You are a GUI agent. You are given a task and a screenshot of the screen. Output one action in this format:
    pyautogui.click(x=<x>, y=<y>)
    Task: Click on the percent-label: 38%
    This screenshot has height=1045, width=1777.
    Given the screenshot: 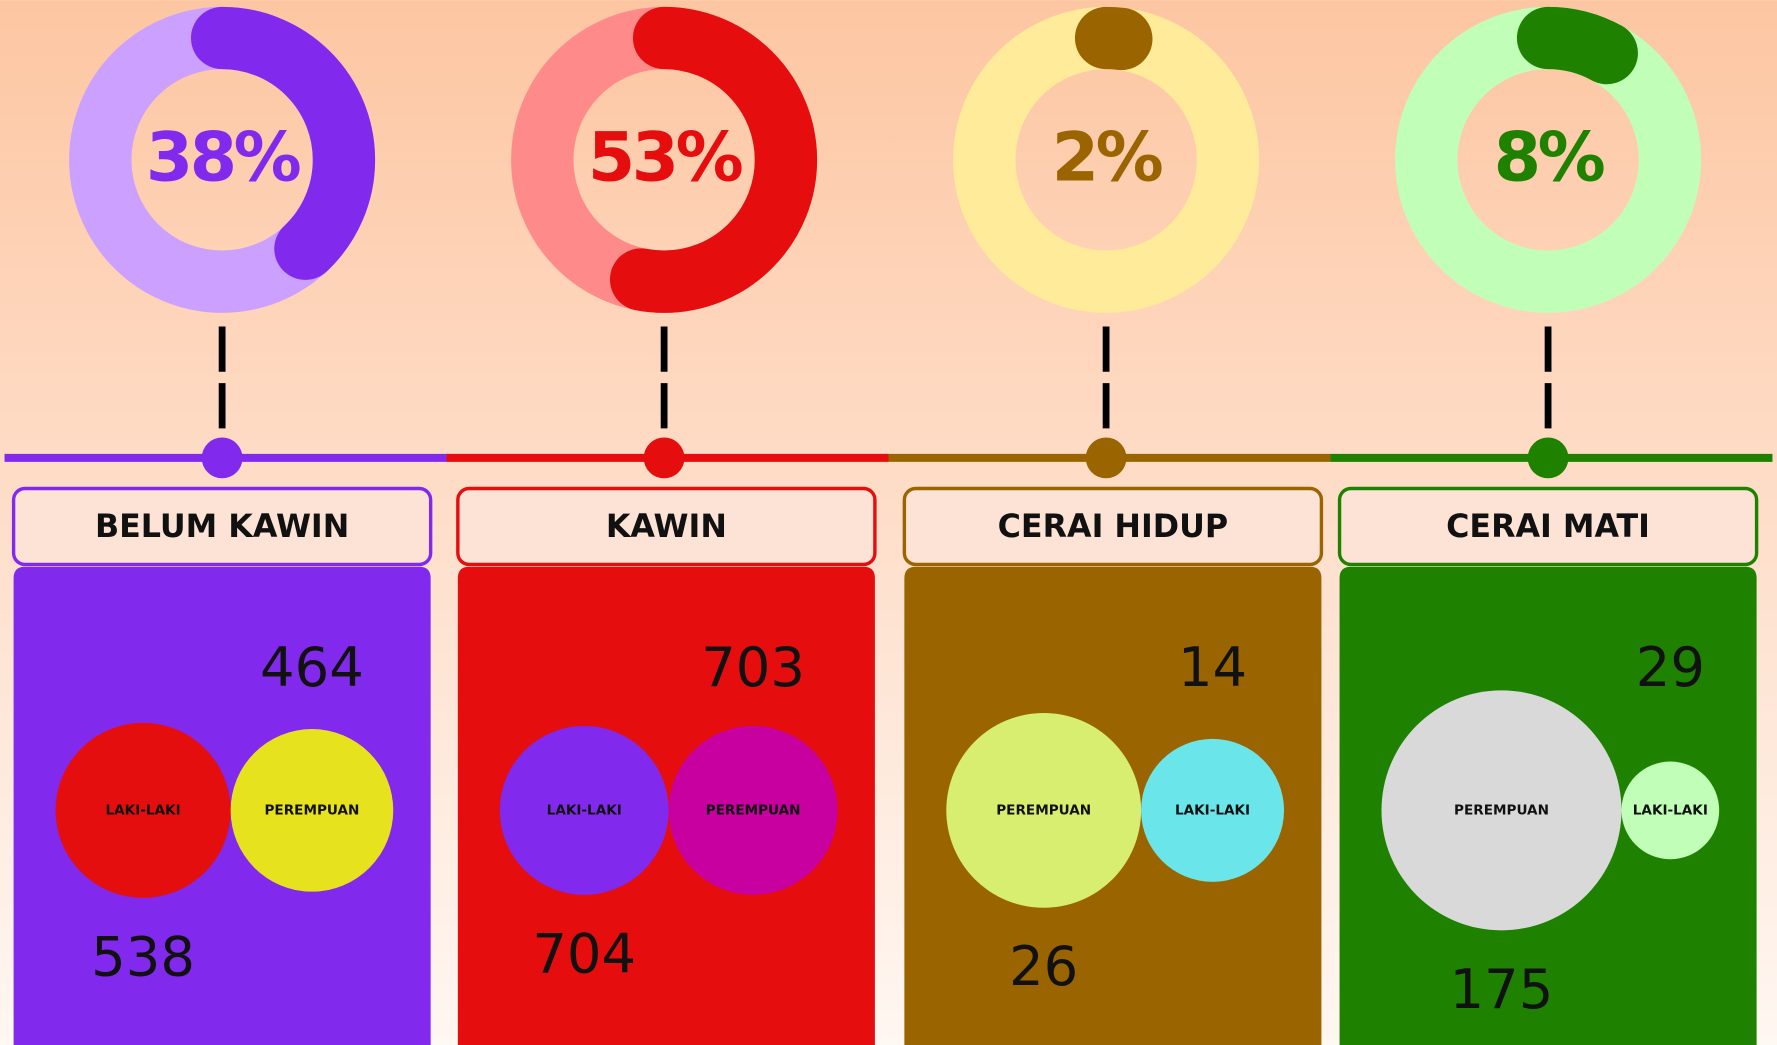 What is the action you would take?
    pyautogui.click(x=223, y=158)
    